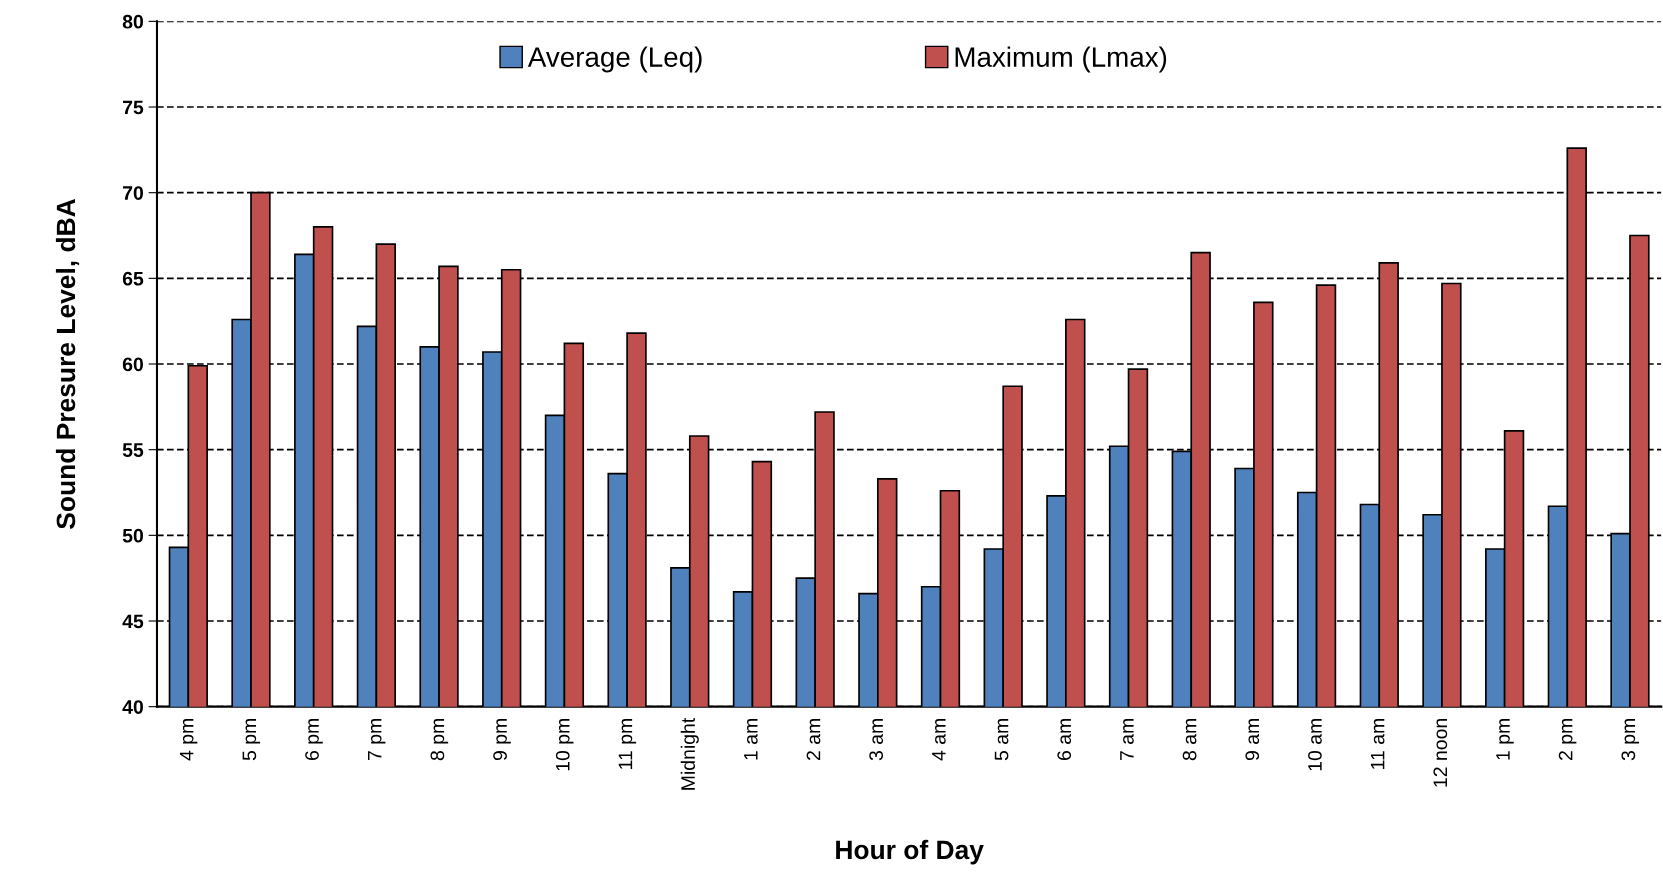  I want to click on x-tick-label: 1 am, so click(751, 739).